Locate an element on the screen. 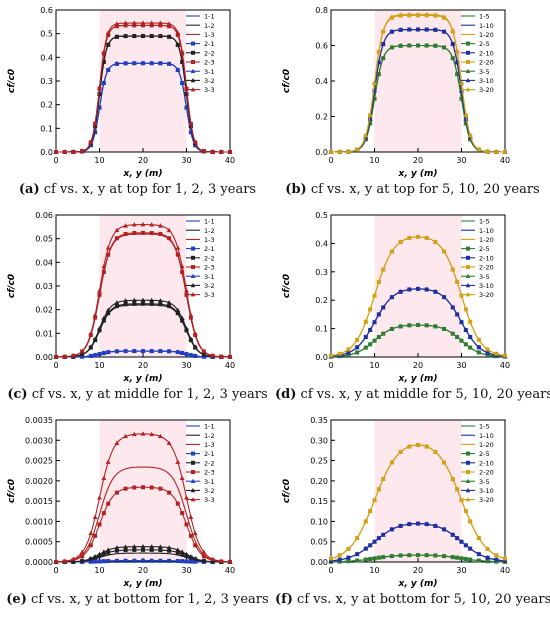  legend-item: 3-1 is located at coordinates (200, 72).